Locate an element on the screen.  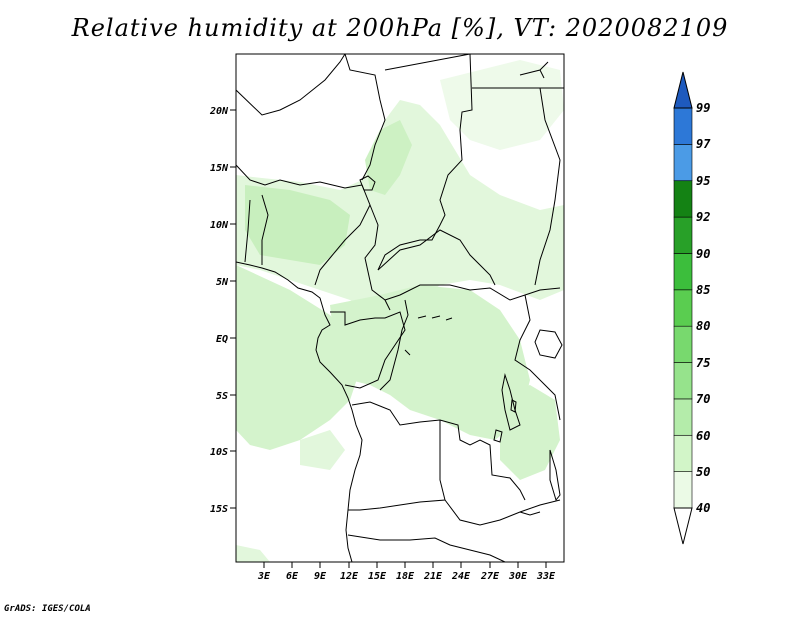
congo-drc-river is located at coordinates (394, 345).